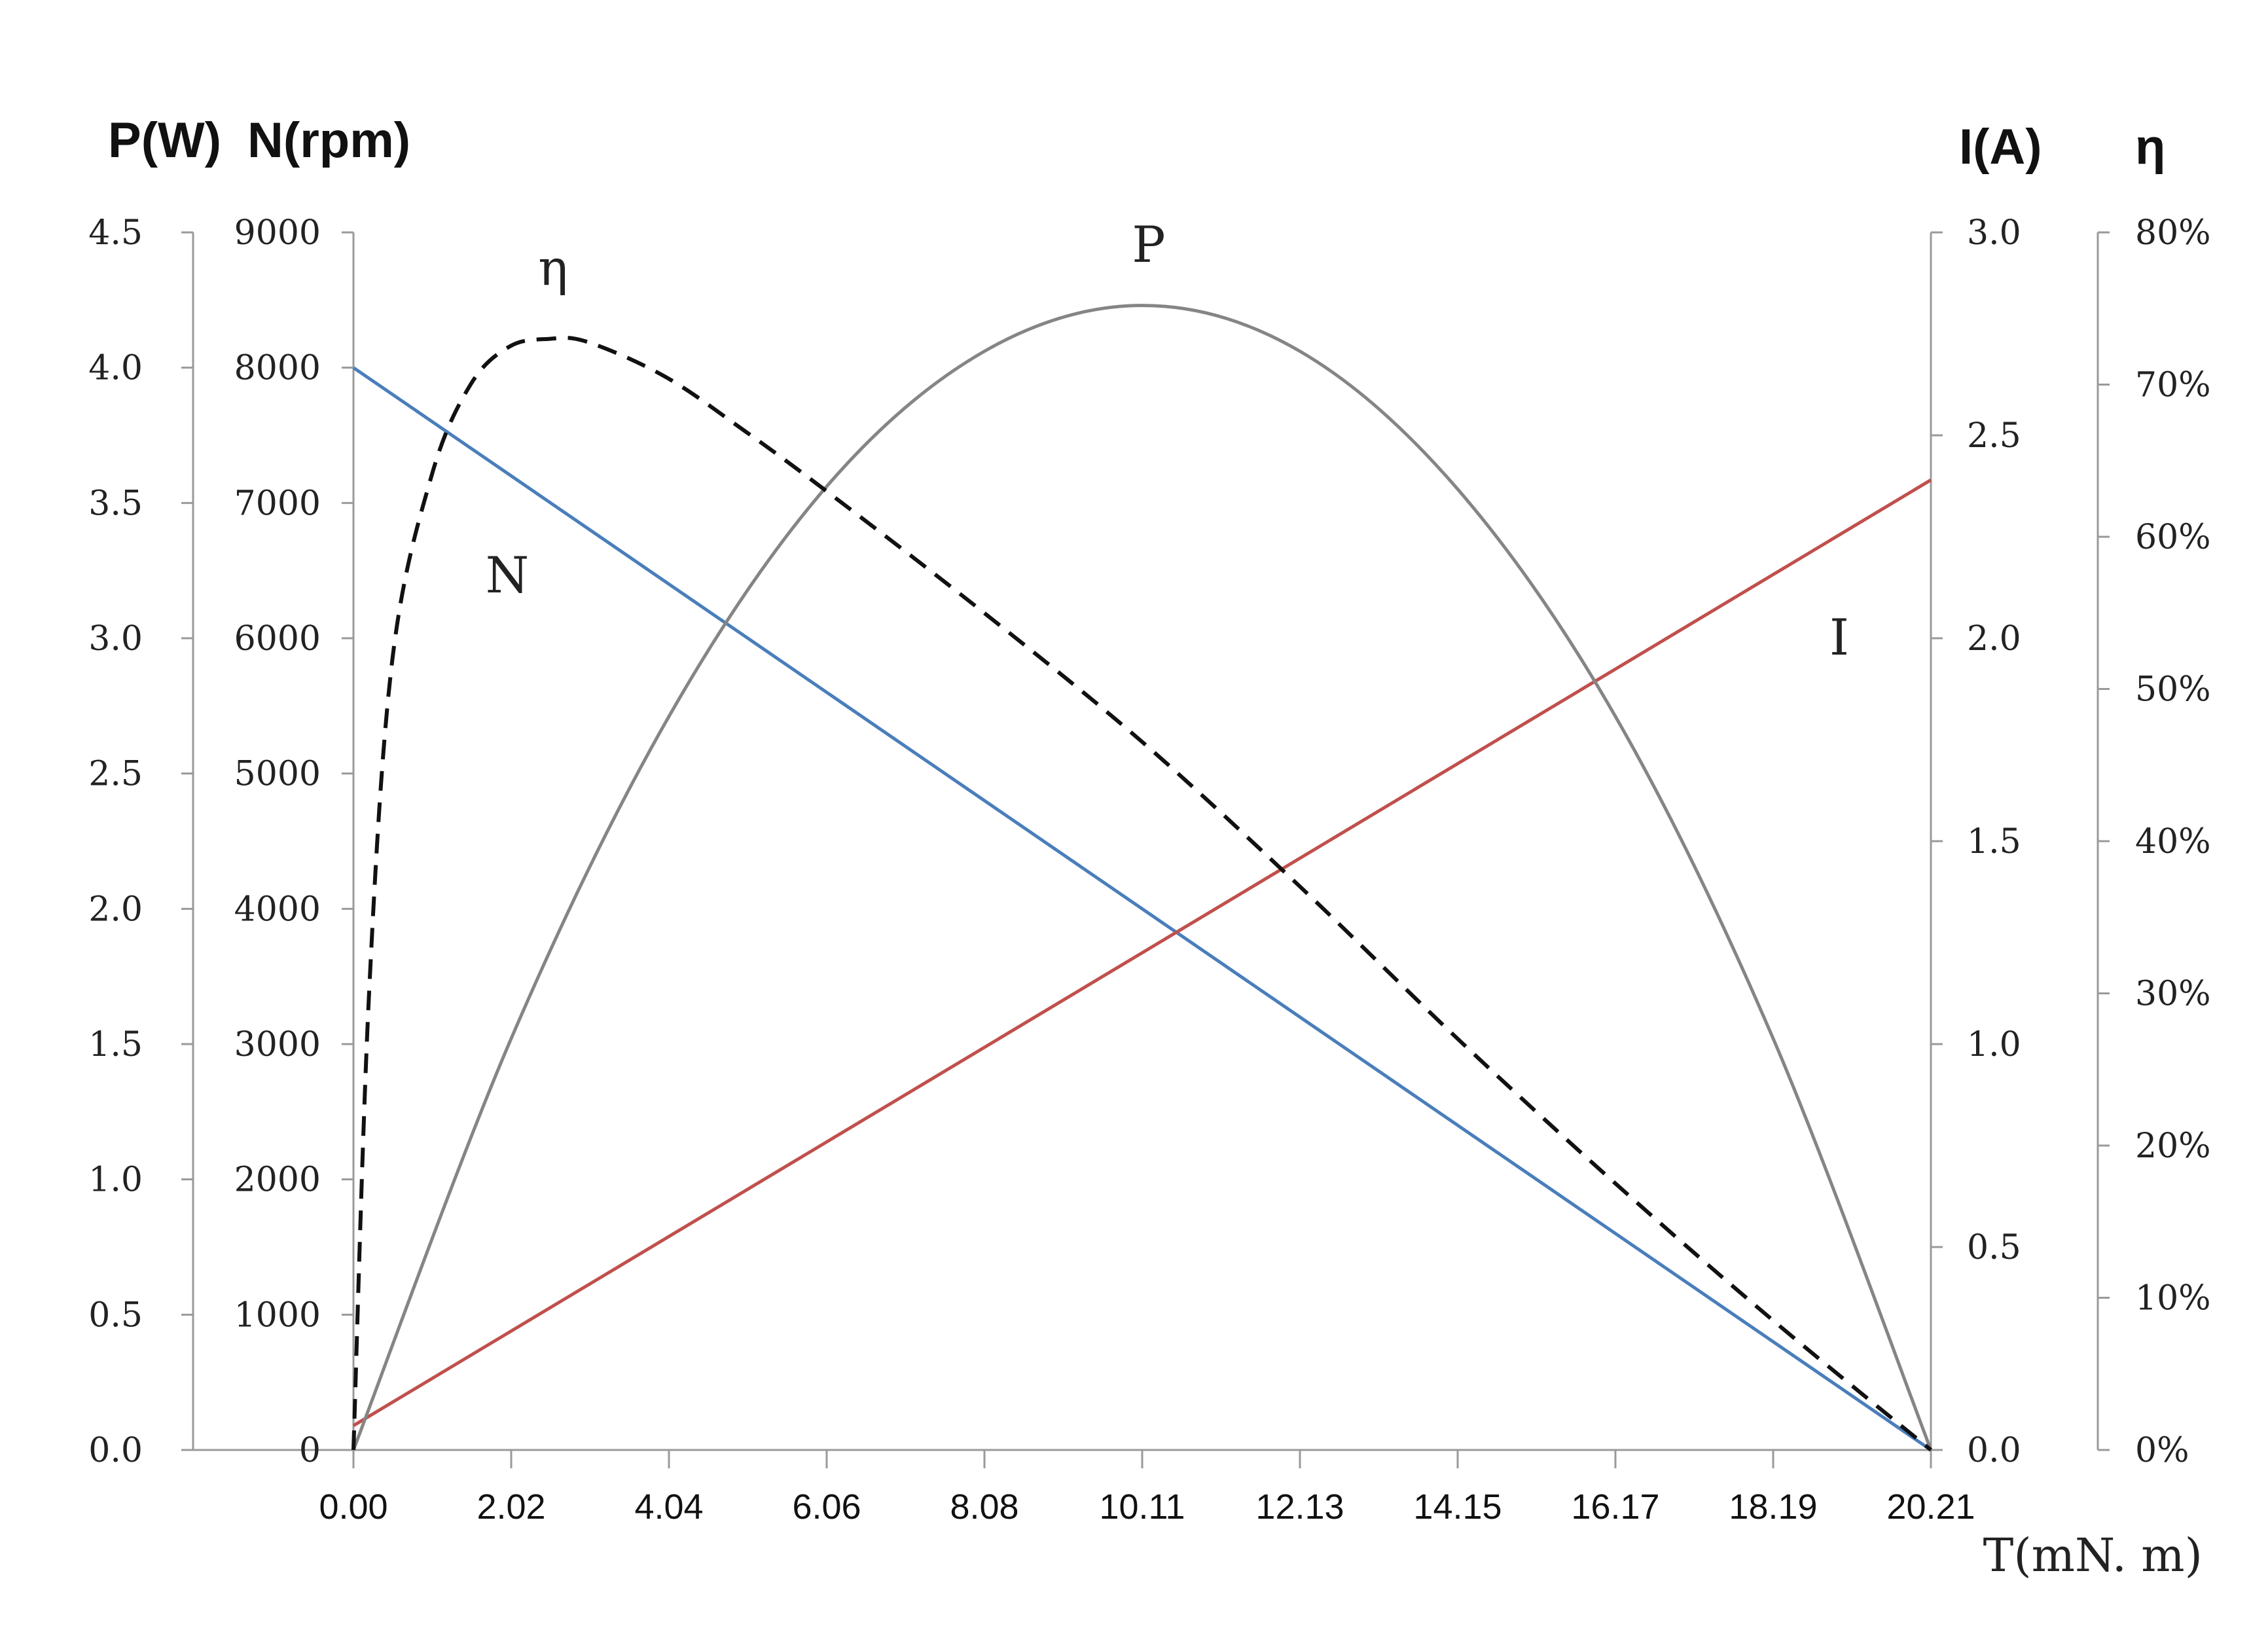 The image size is (2268, 1647). I want to click on y-tick-label-P: 1.0, so click(115, 1180).